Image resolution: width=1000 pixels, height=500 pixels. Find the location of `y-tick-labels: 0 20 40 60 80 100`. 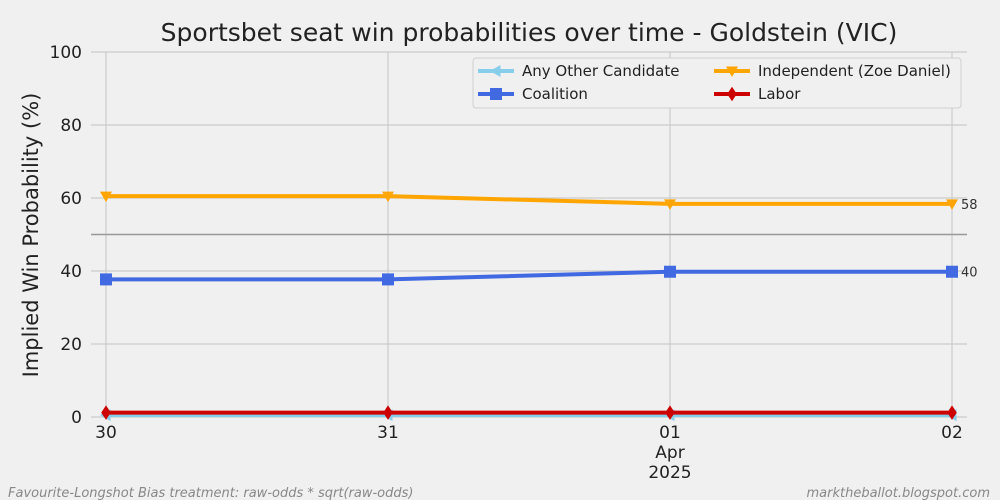

y-tick-labels: 0 20 40 60 80 100 is located at coordinates (66, 235).